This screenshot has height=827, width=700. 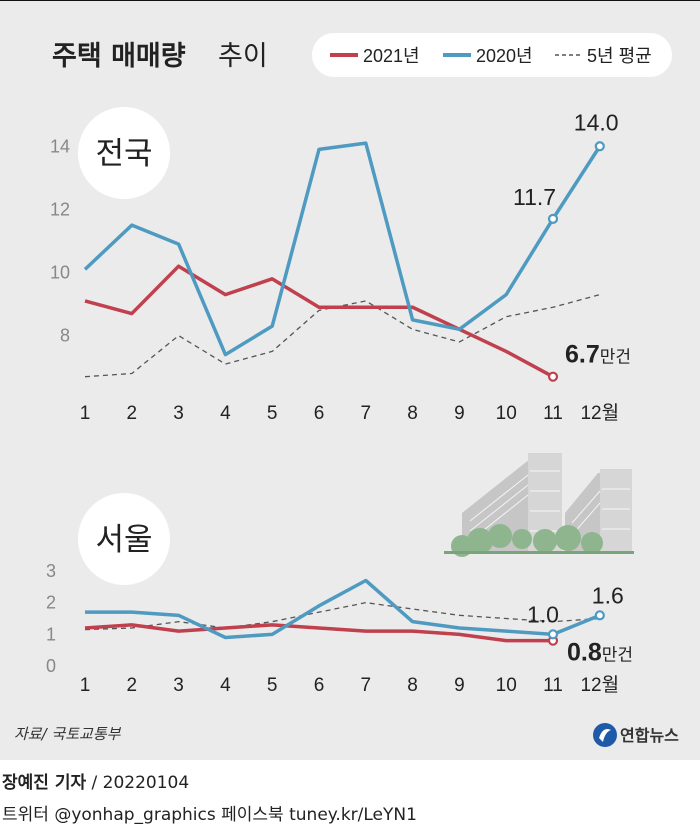 I want to click on y-tick-label: 8, so click(x=65, y=336).